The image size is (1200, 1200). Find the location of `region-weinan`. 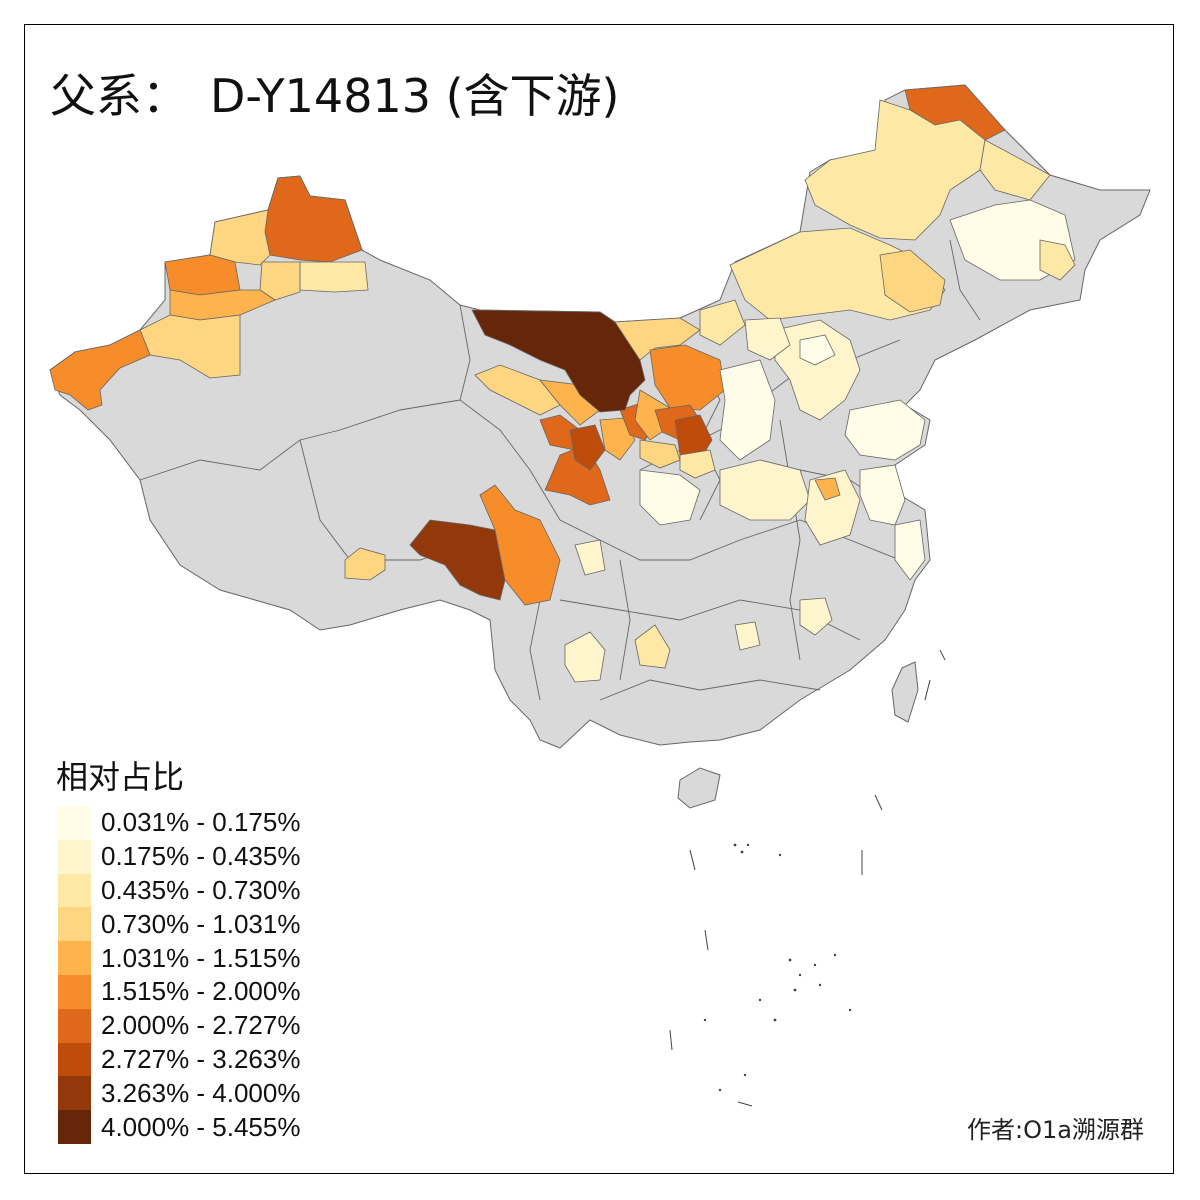

region-weinan is located at coordinates (660, 454).